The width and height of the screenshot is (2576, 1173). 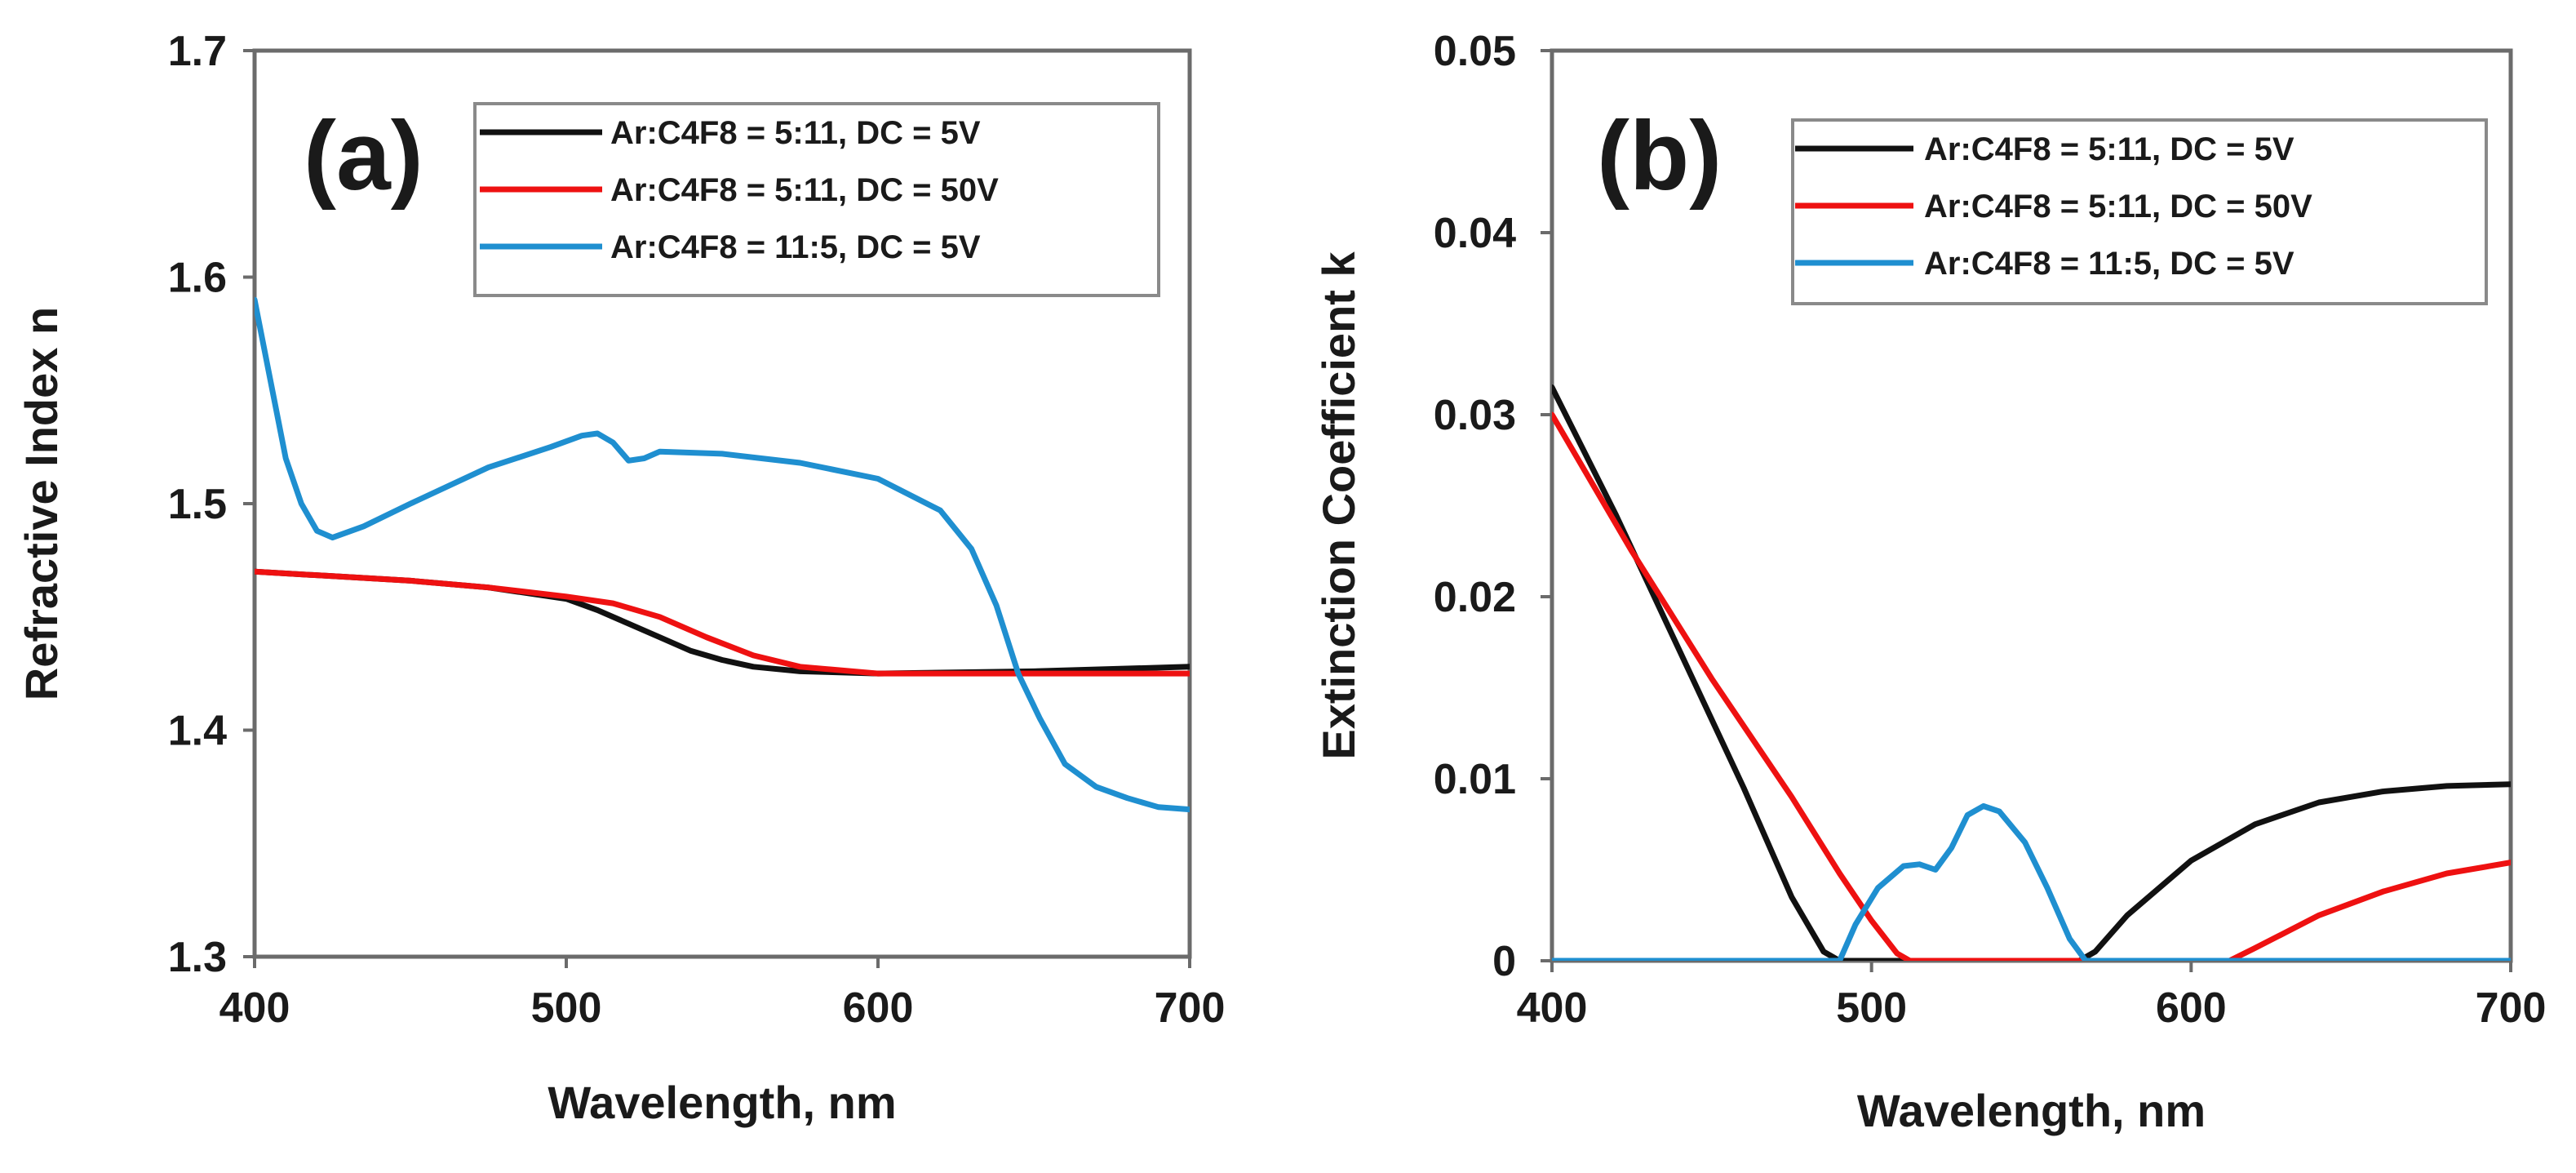 I want to click on panel-a-tag: (a), so click(x=363, y=156).